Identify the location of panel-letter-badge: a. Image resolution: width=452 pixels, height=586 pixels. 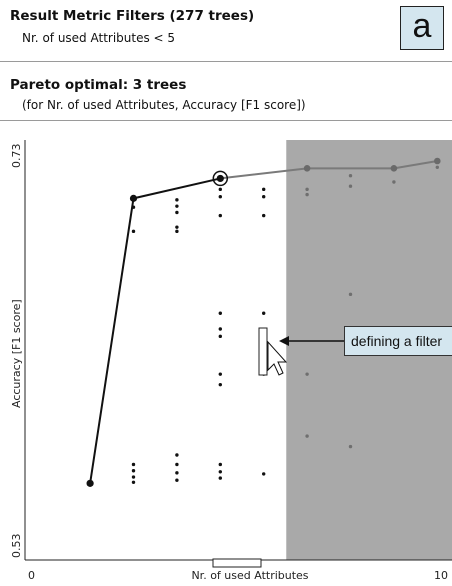
(422, 28).